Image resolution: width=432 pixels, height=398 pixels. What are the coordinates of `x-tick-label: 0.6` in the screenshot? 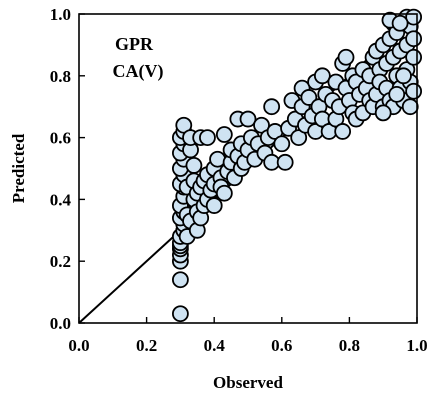 It's located at (281, 345).